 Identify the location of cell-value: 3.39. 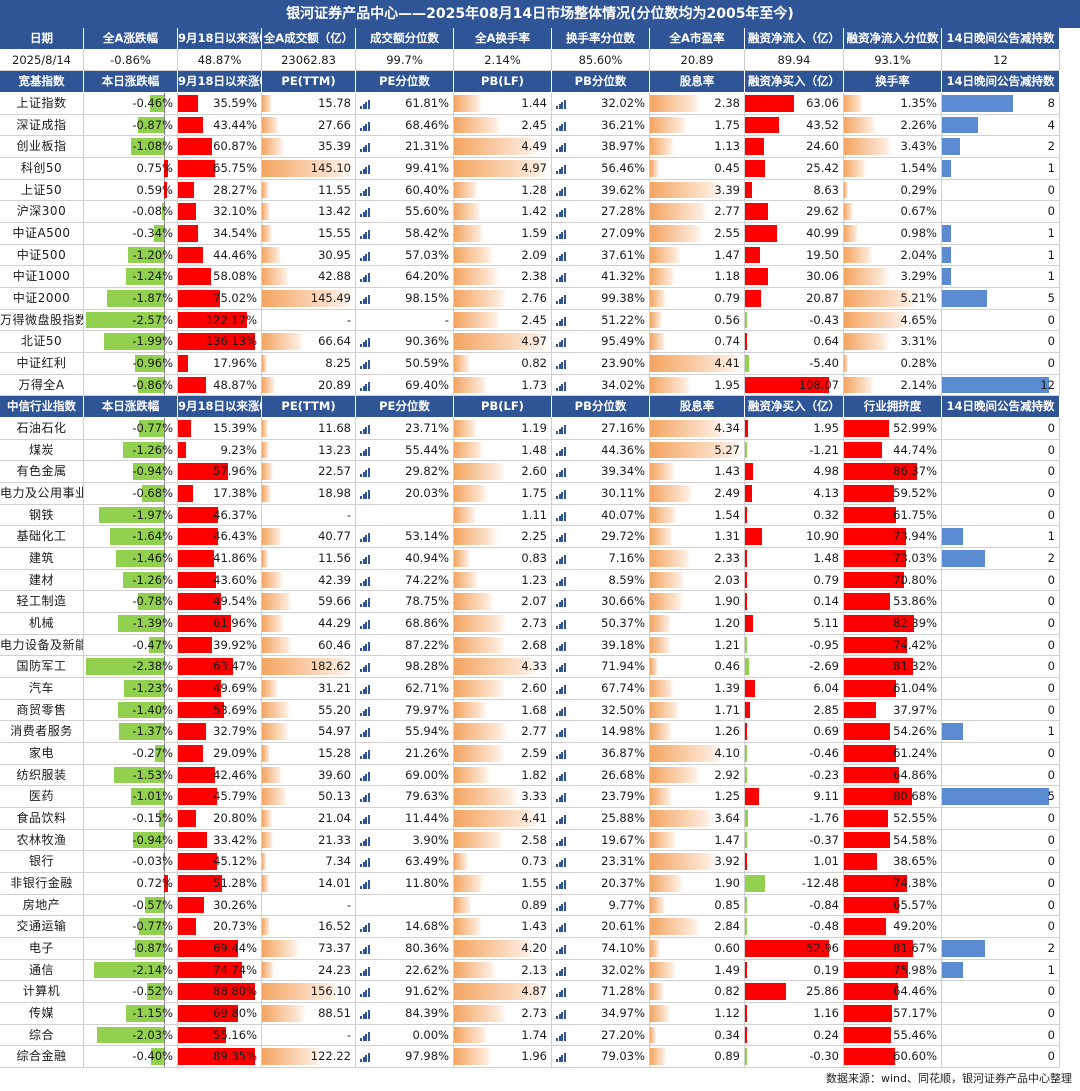
(727, 189).